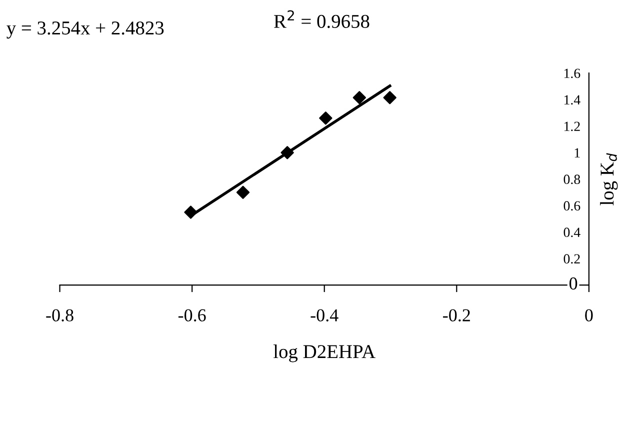  Describe the element at coordinates (572, 233) in the screenshot. I see `y-tick-label: 0.4` at that location.